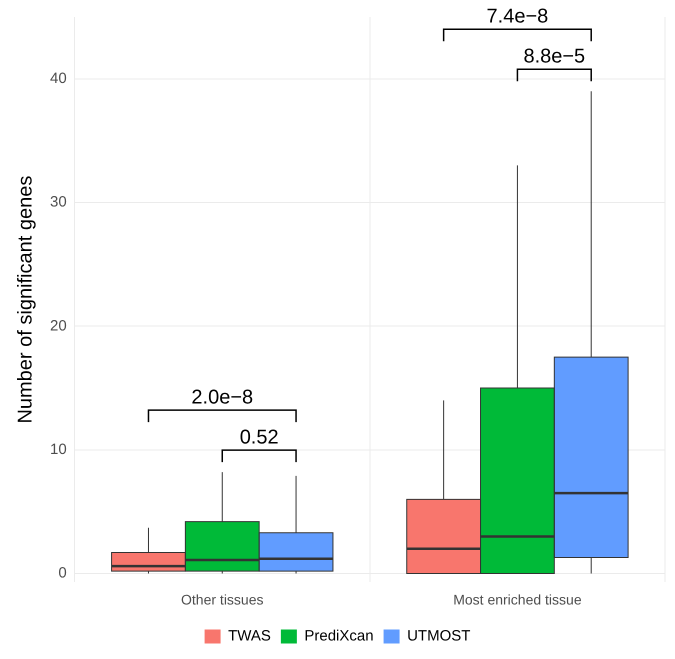  Describe the element at coordinates (62, 573) in the screenshot. I see `y-tick-label: 0` at that location.